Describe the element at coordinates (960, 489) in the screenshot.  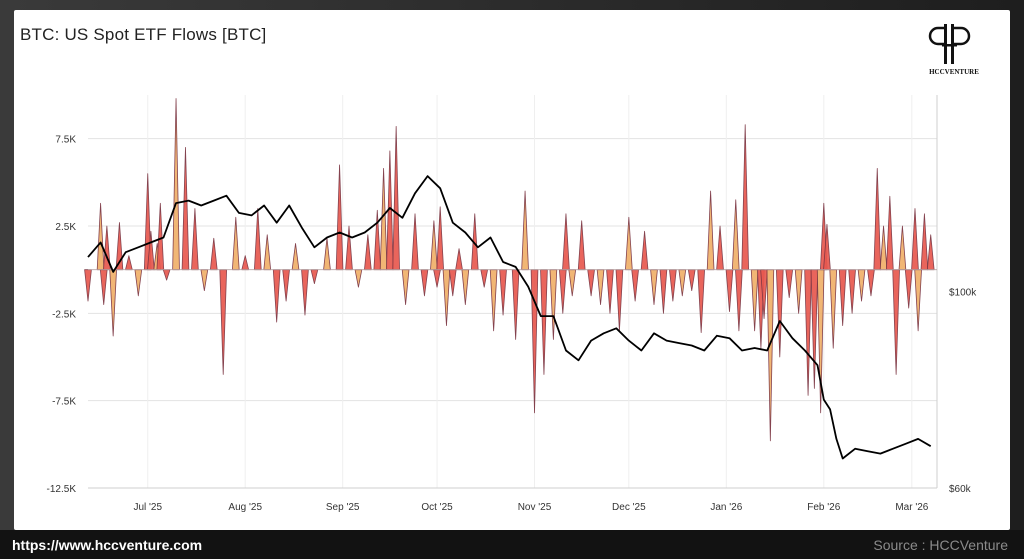
I see `y2-tick-label: $60k` at that location.